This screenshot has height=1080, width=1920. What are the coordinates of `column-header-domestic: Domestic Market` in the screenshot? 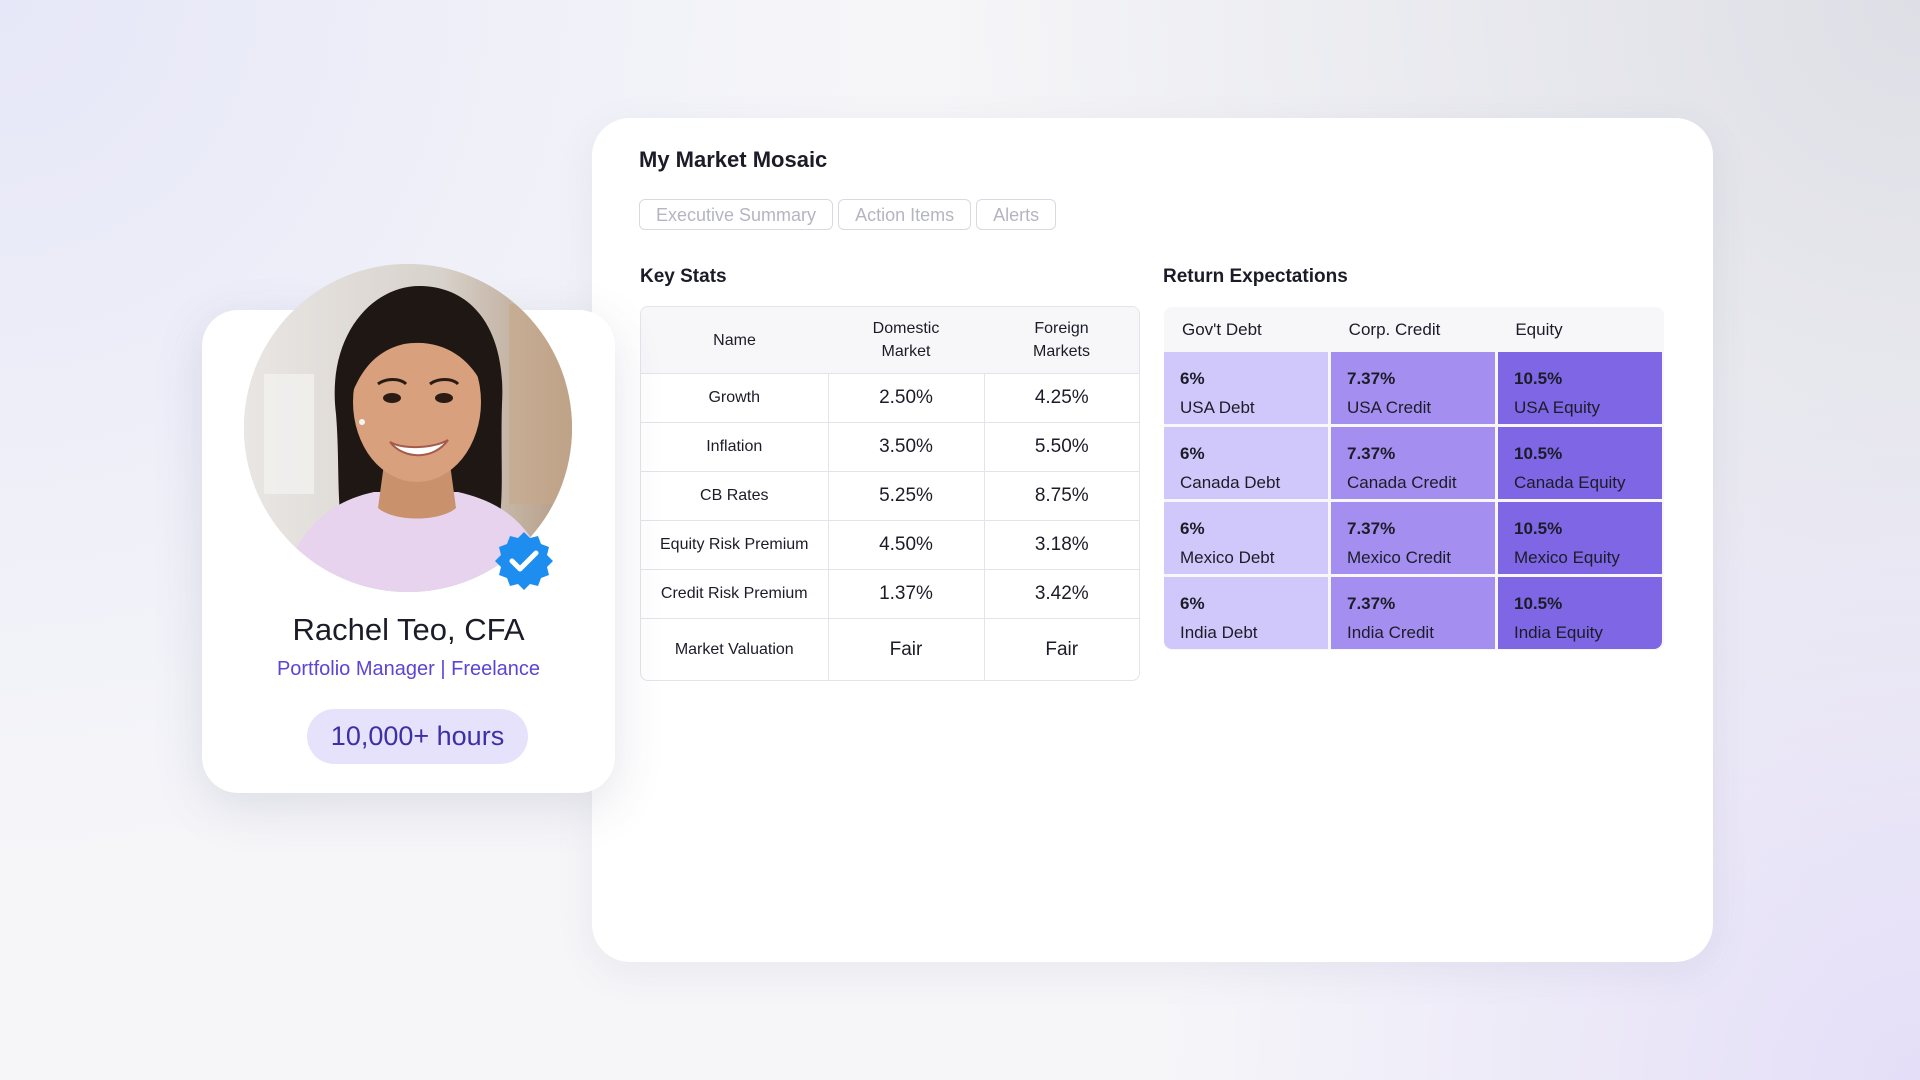 It's located at (906, 340).